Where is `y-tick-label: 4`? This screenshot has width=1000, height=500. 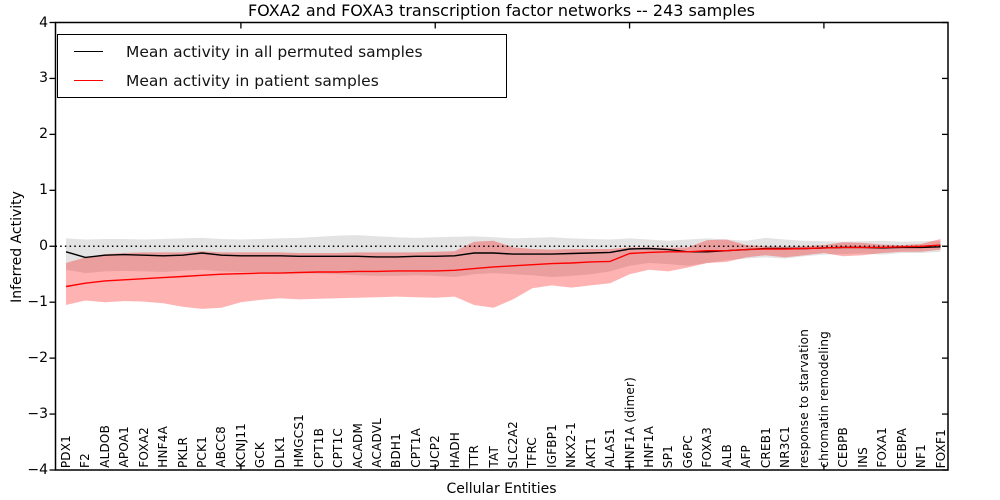
y-tick-label: 4 is located at coordinates (43, 23).